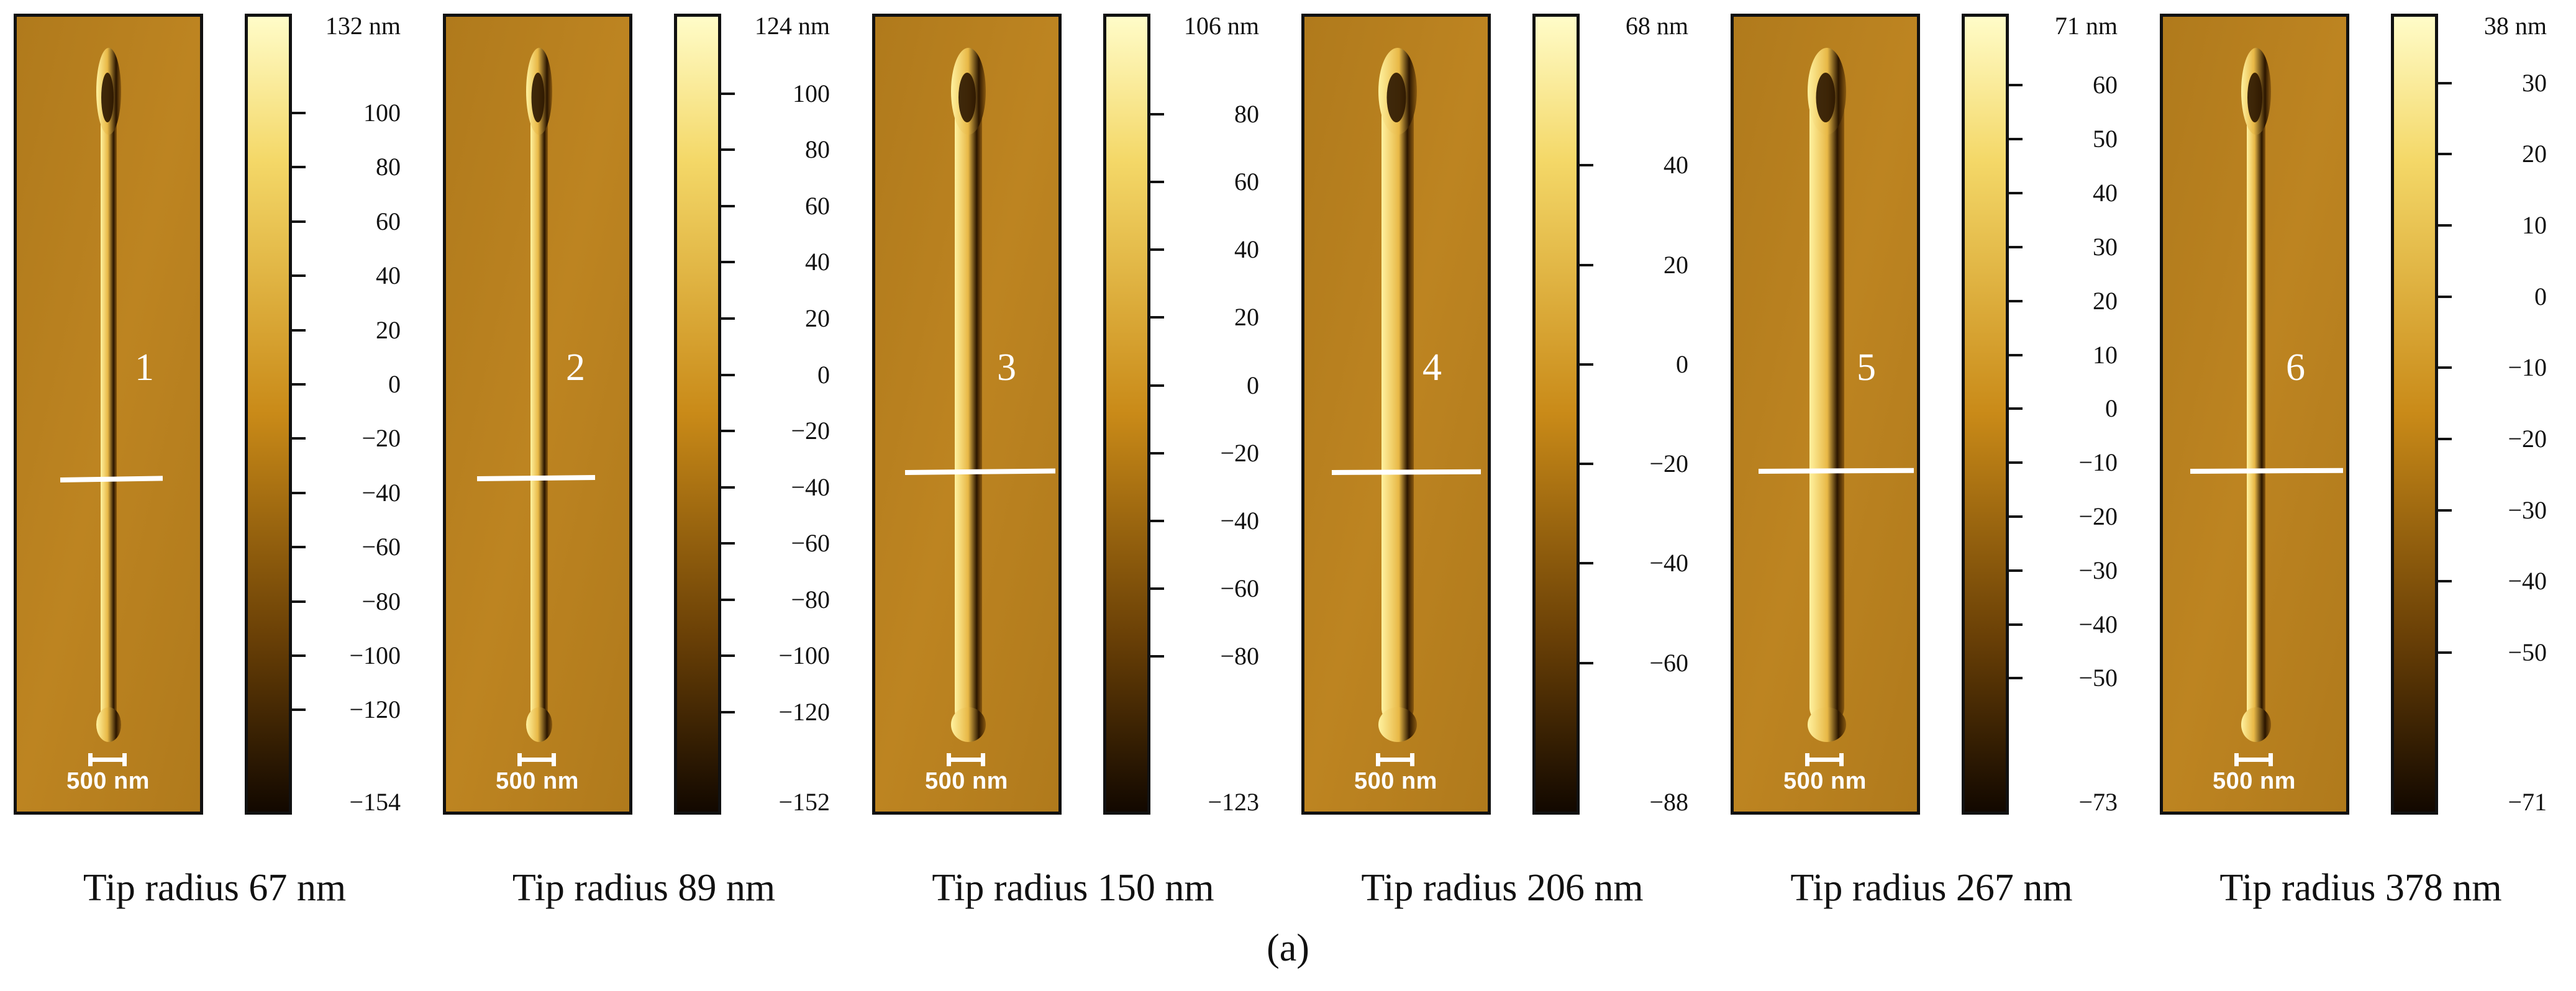 The image size is (2576, 991). Describe the element at coordinates (375, 655) in the screenshot. I see `colorbar-tick-label: −100` at that location.